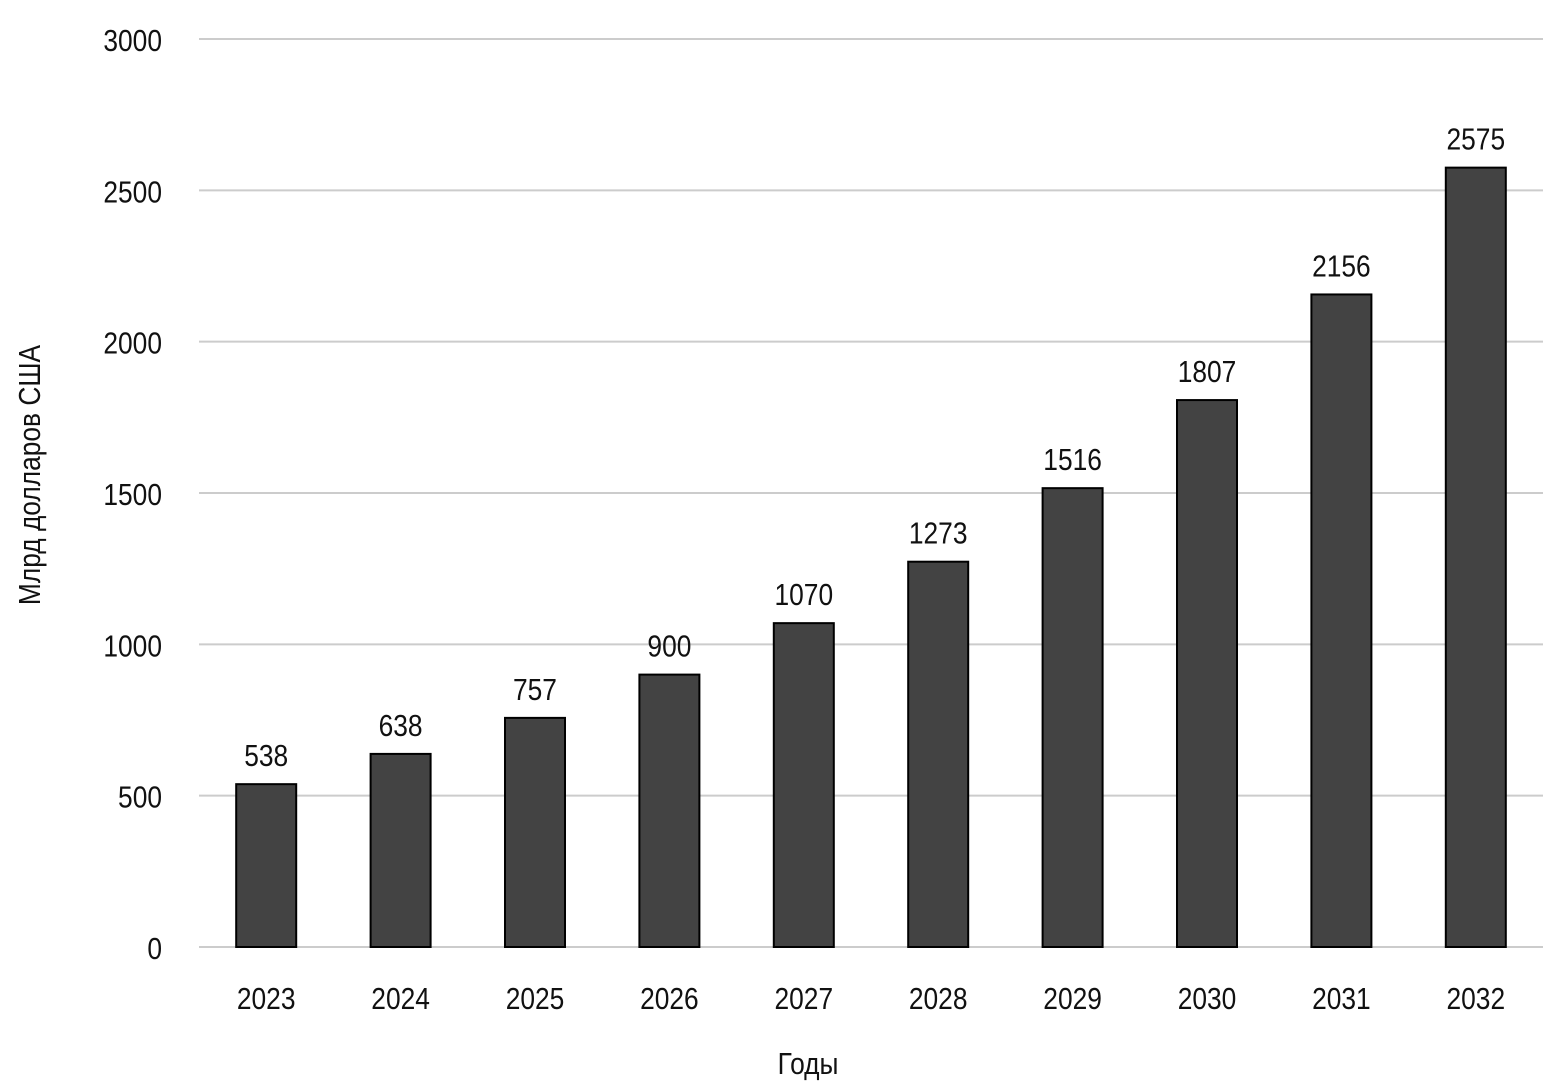 Image resolution: width=1566 pixels, height=1089 pixels. Describe the element at coordinates (669, 810) in the screenshot. I see `bar-2026` at that location.